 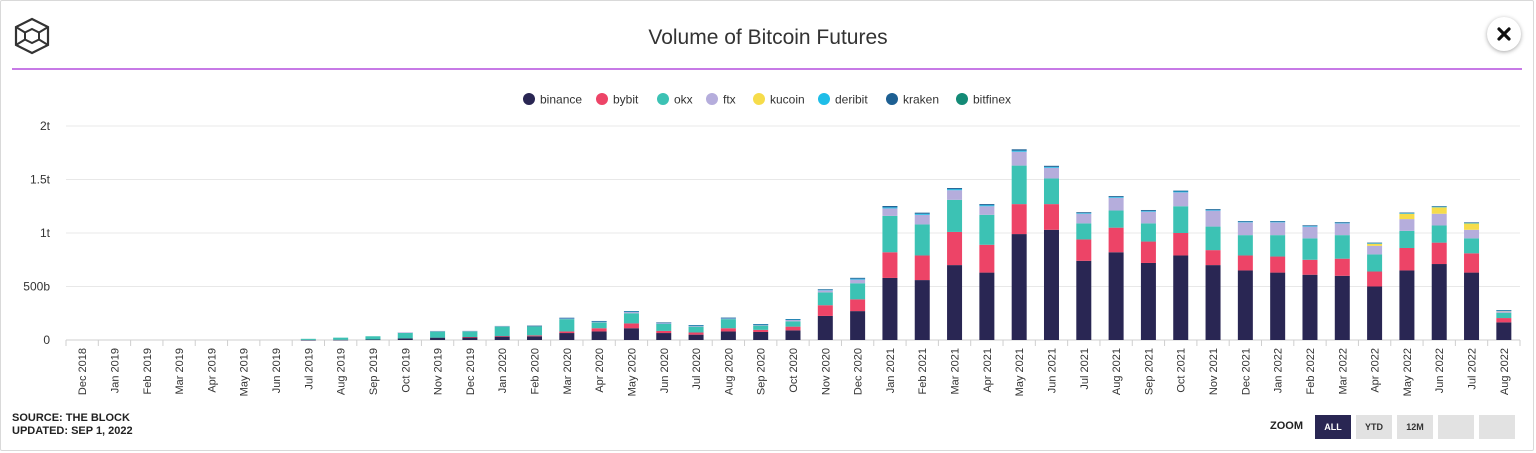 What do you see at coordinates (32, 36) in the screenshot?
I see `the-block-logo-icon` at bounding box center [32, 36].